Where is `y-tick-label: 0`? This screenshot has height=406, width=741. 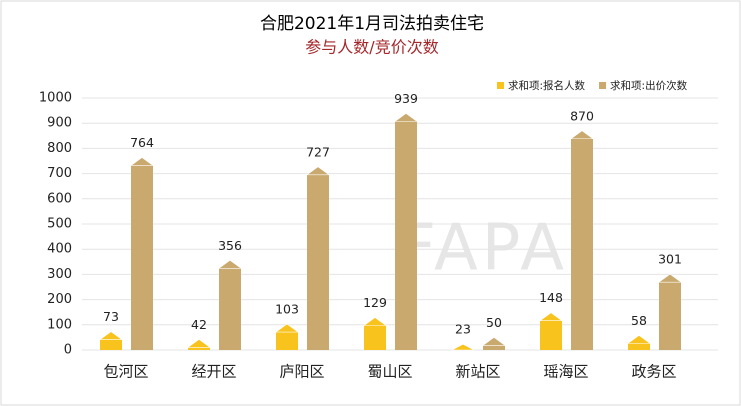 y-tick-label: 0 is located at coordinates (68, 350).